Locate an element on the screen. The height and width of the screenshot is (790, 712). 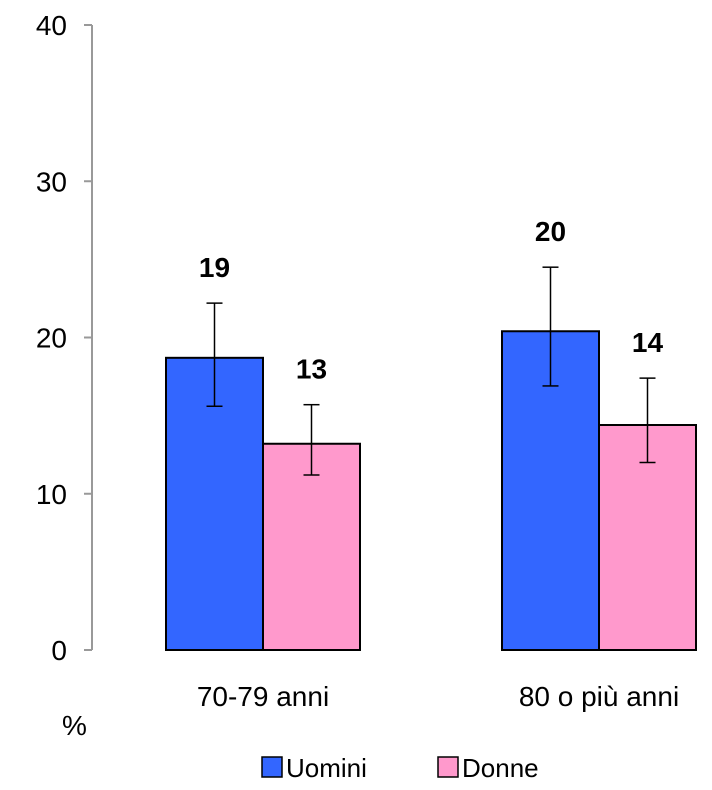
x-category-label: 80 o più anni is located at coordinates (599, 696).